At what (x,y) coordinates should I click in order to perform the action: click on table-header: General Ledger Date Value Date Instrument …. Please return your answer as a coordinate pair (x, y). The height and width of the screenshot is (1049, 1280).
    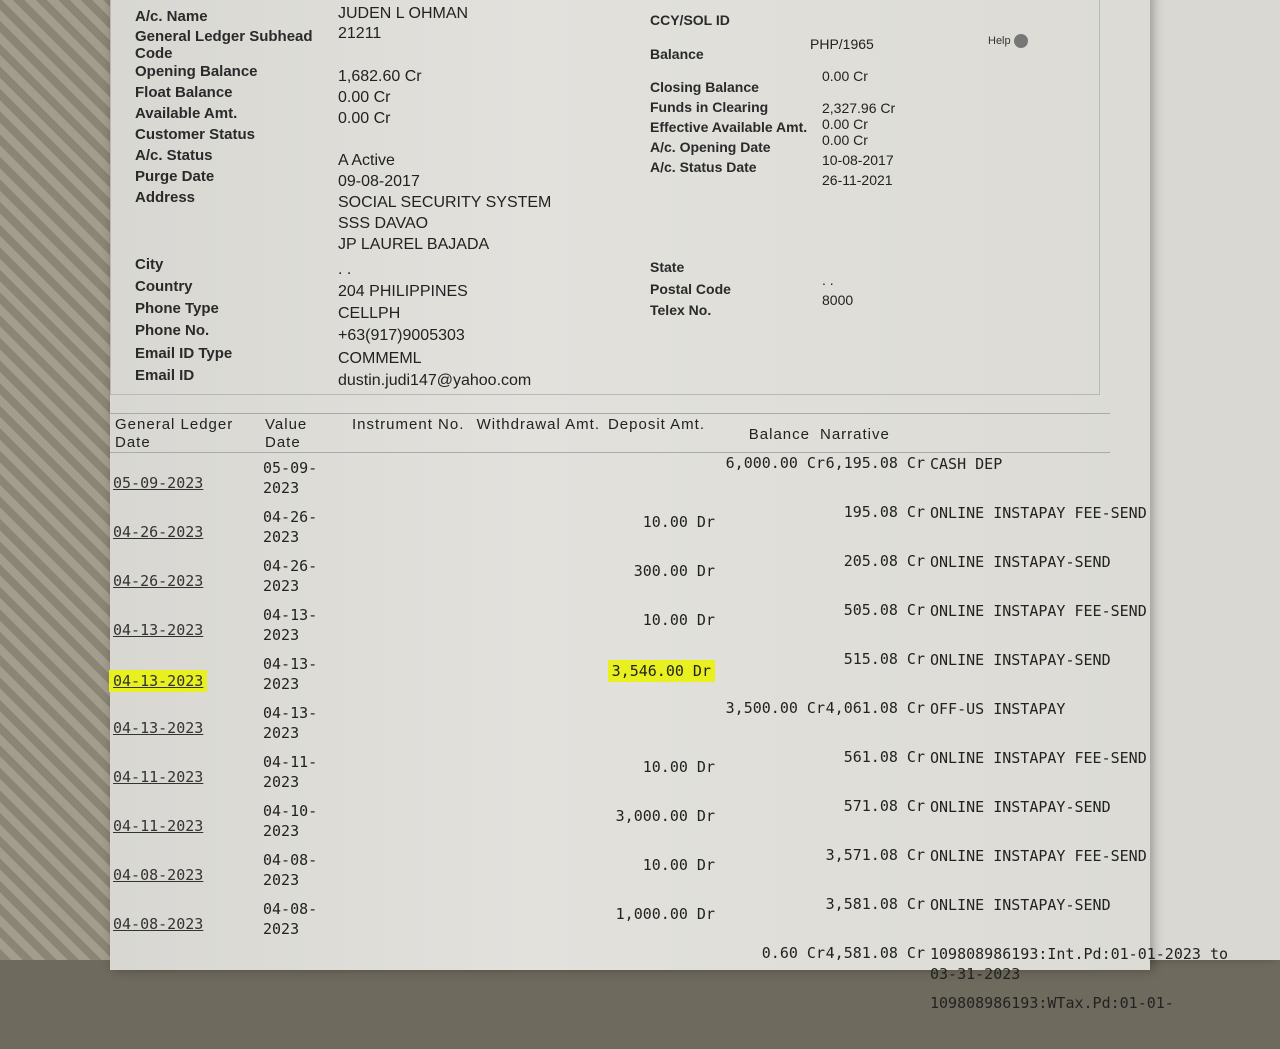
    Looking at the image, I should click on (610, 433).